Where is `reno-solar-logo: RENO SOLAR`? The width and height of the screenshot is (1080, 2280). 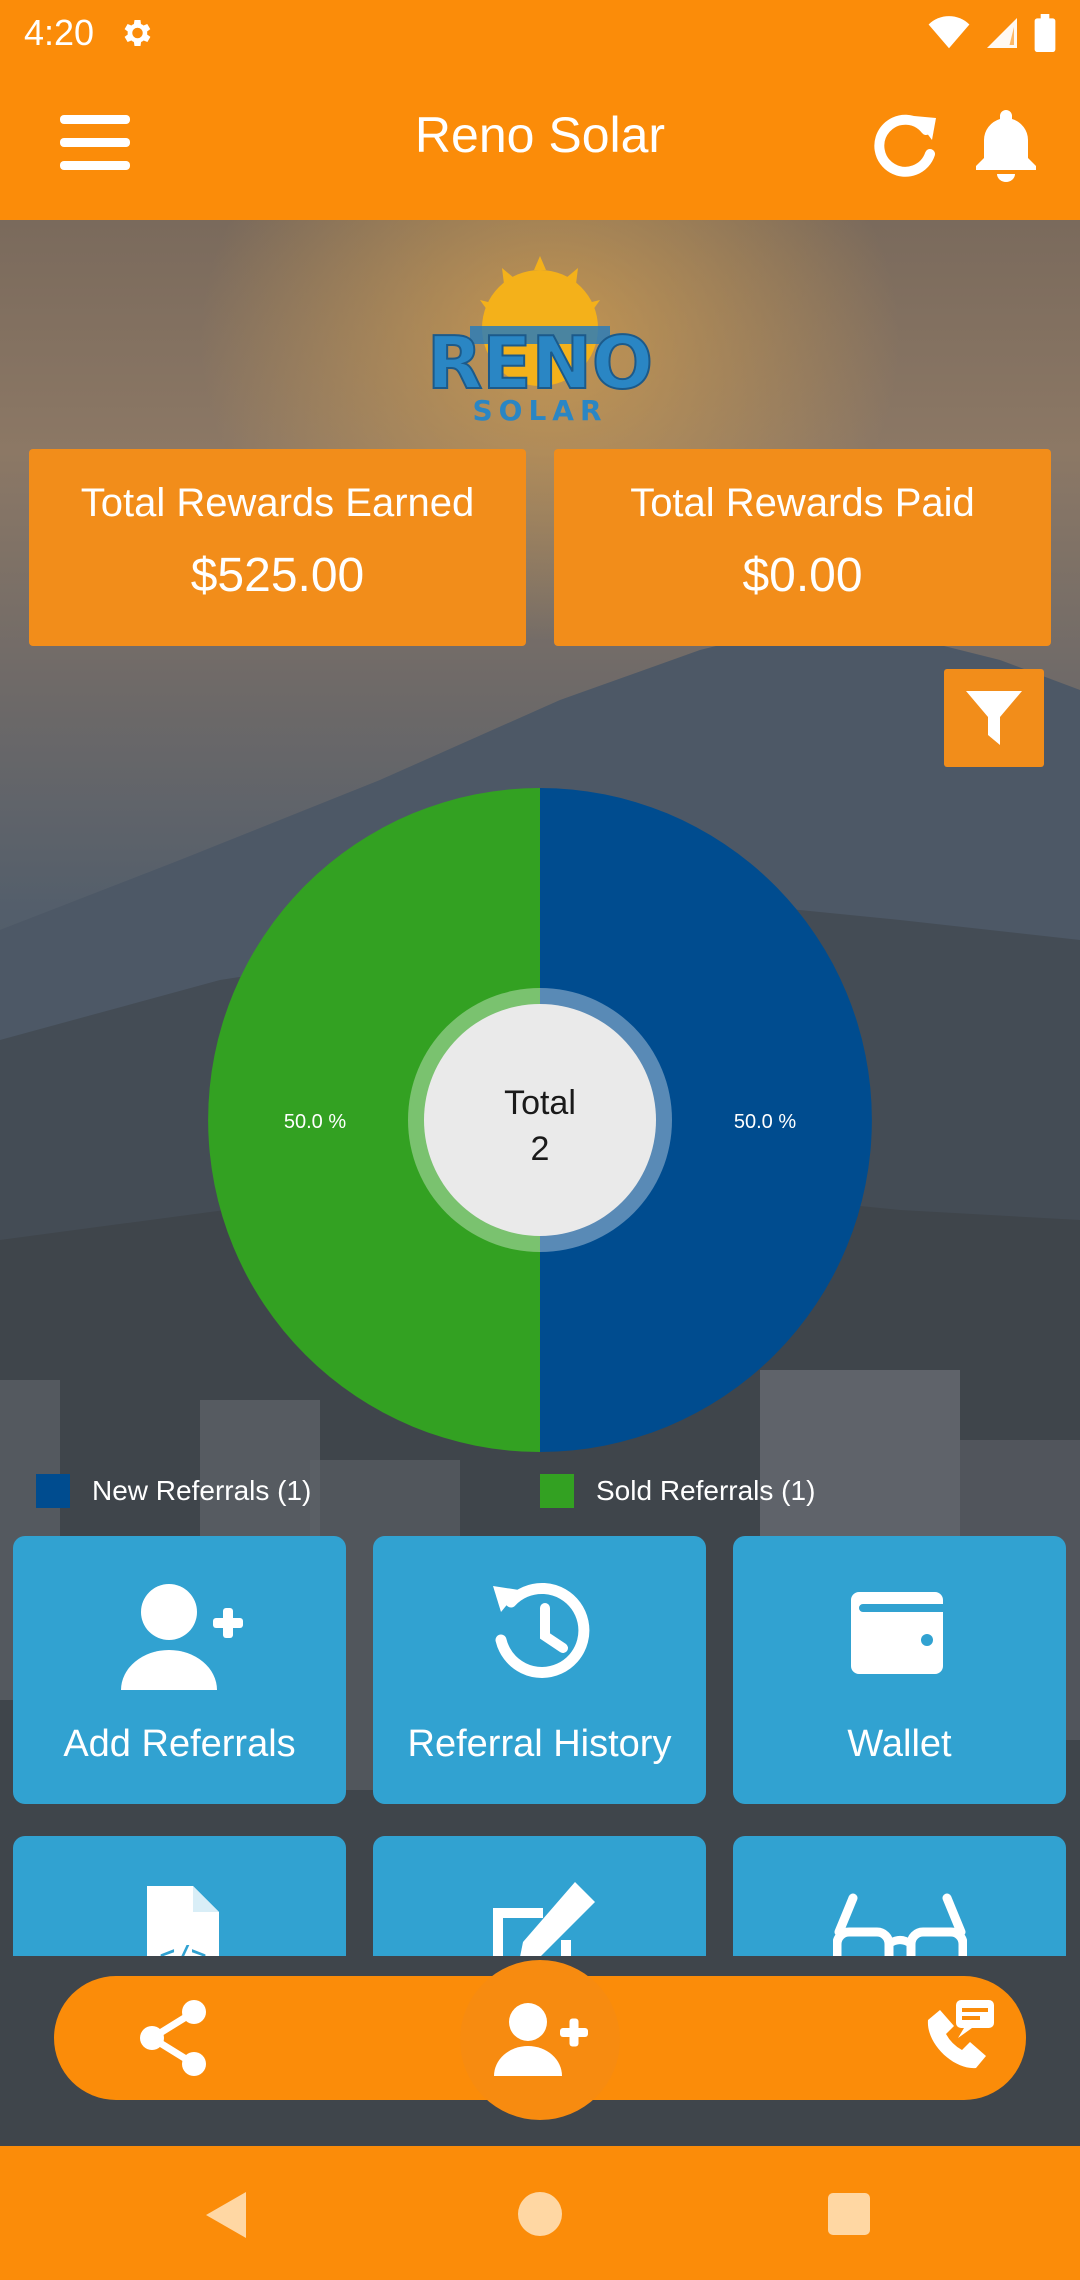
reno-solar-logo: RENO SOLAR is located at coordinates (540, 341).